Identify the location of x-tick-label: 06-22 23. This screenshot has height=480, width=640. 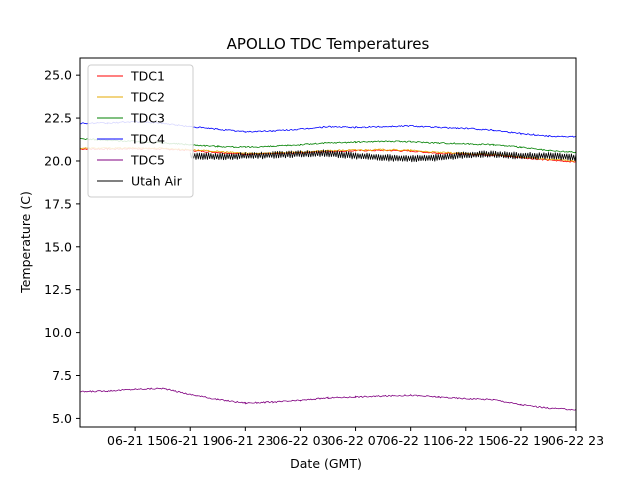
(576, 440).